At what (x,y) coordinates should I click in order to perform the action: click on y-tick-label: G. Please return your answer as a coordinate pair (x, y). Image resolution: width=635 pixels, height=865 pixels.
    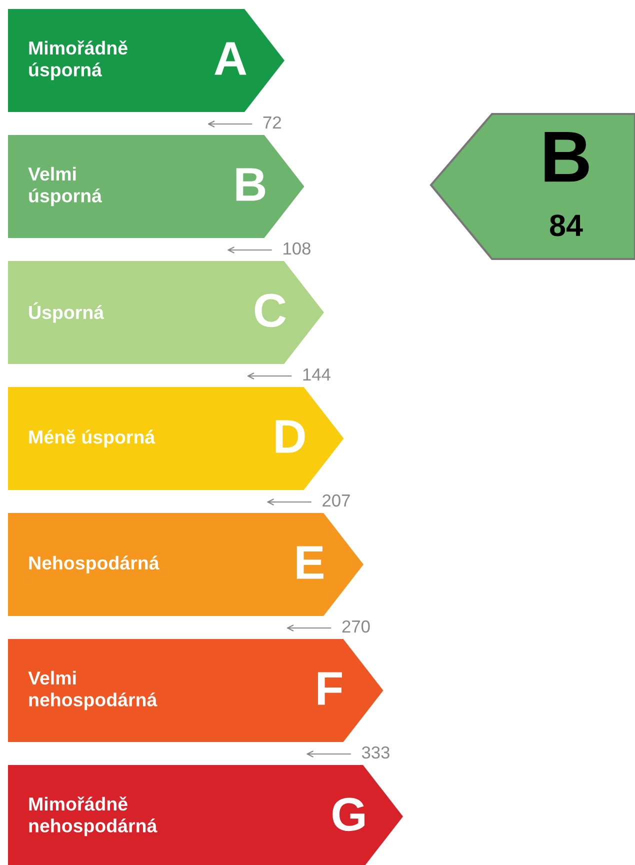
    Looking at the image, I should click on (348, 815).